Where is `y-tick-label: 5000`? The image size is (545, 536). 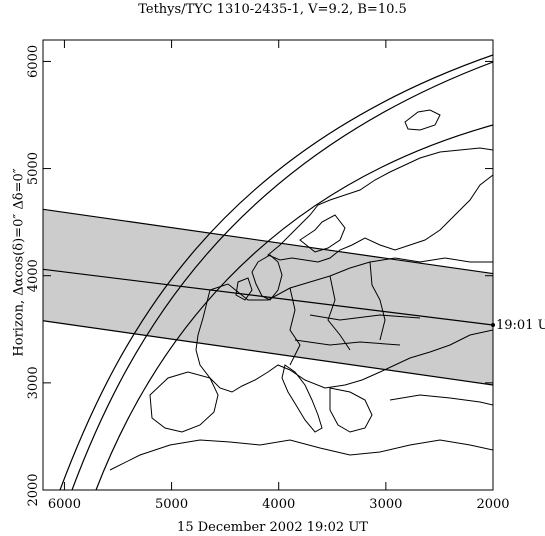
y-tick-label: 5000 is located at coordinates (33, 168).